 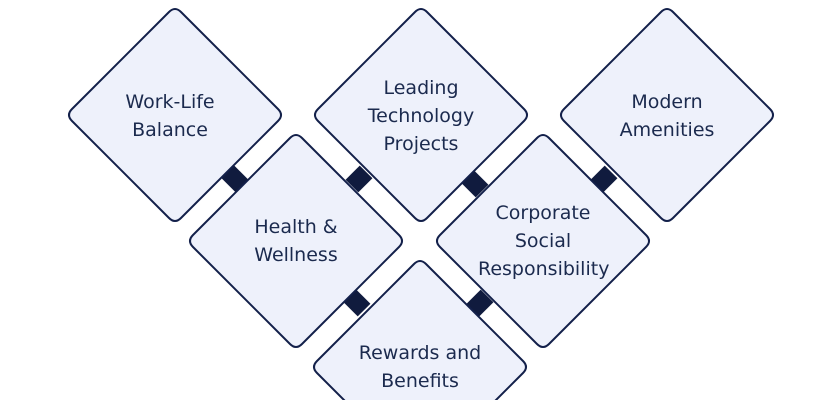 I want to click on label-leading-technology-projects: Leading Technology Projects, so click(x=421, y=116).